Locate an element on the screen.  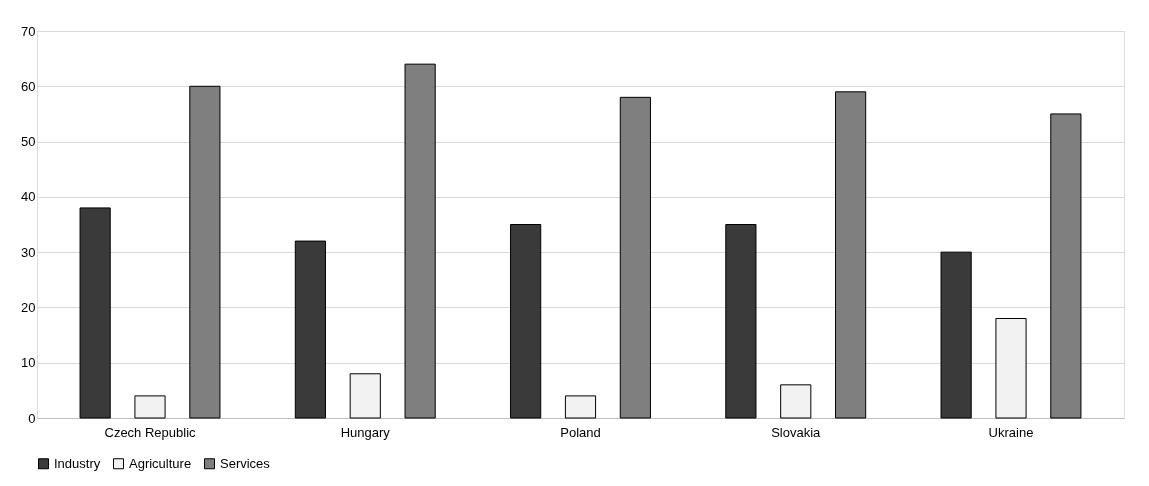
x-tick-label: Ukraine is located at coordinates (1011, 432).